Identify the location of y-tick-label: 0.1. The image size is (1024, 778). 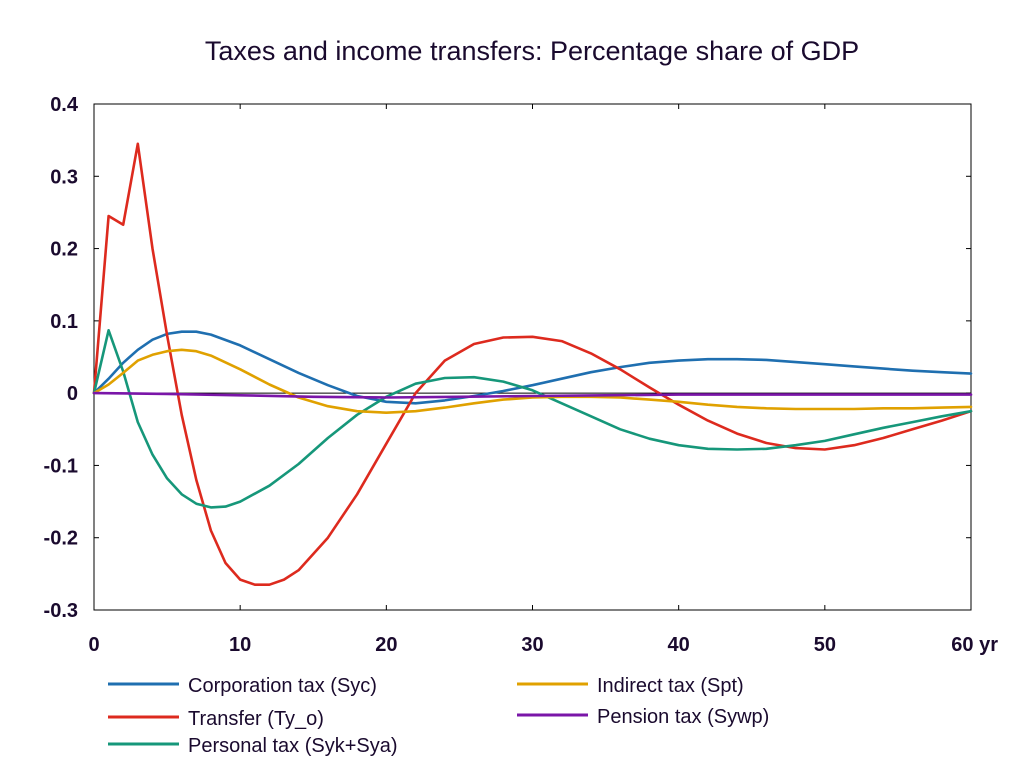
(64, 322).